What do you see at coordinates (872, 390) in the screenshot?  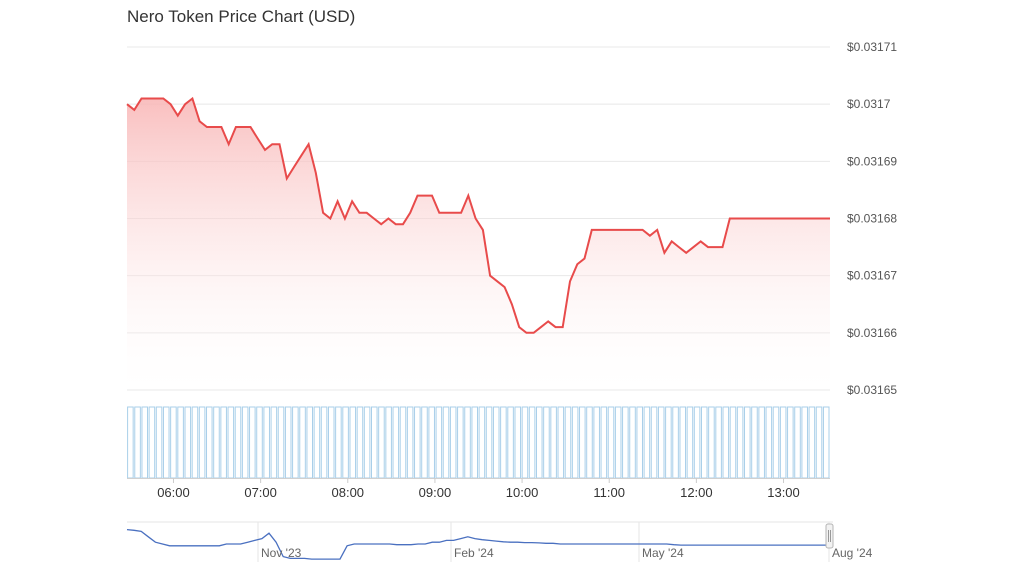 I see `y-tick-label: $0.03165` at bounding box center [872, 390].